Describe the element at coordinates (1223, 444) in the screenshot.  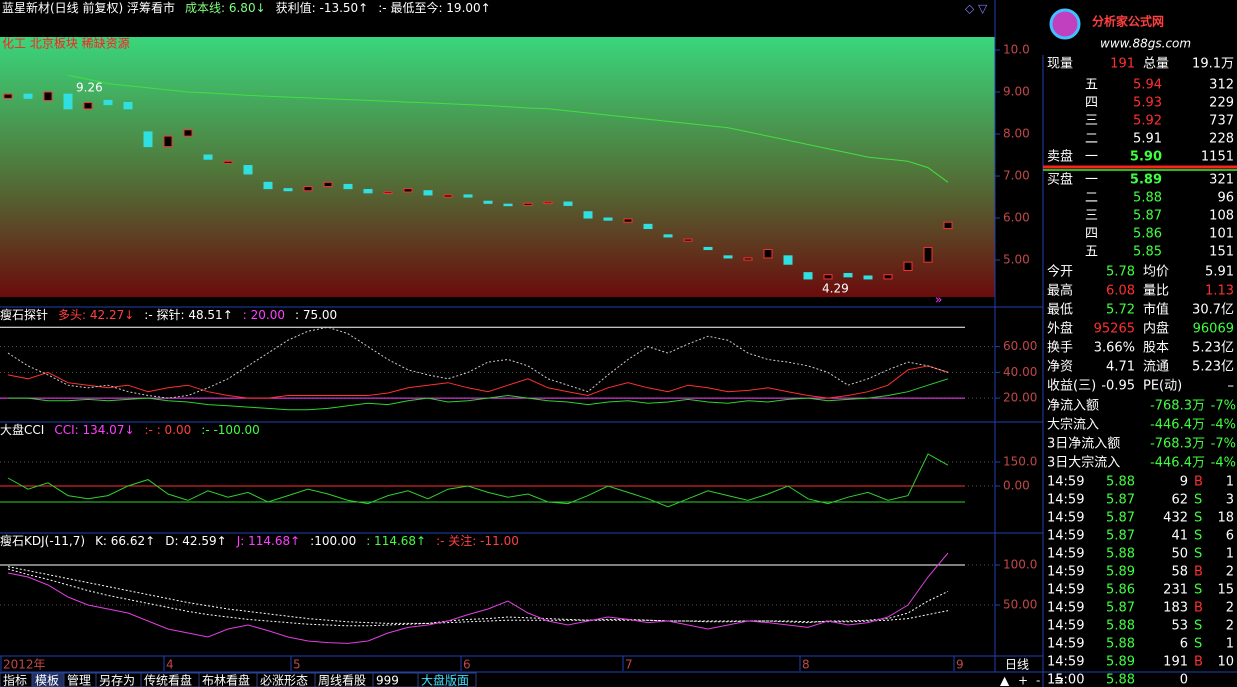
I see `flow-percent: -7%` at that location.